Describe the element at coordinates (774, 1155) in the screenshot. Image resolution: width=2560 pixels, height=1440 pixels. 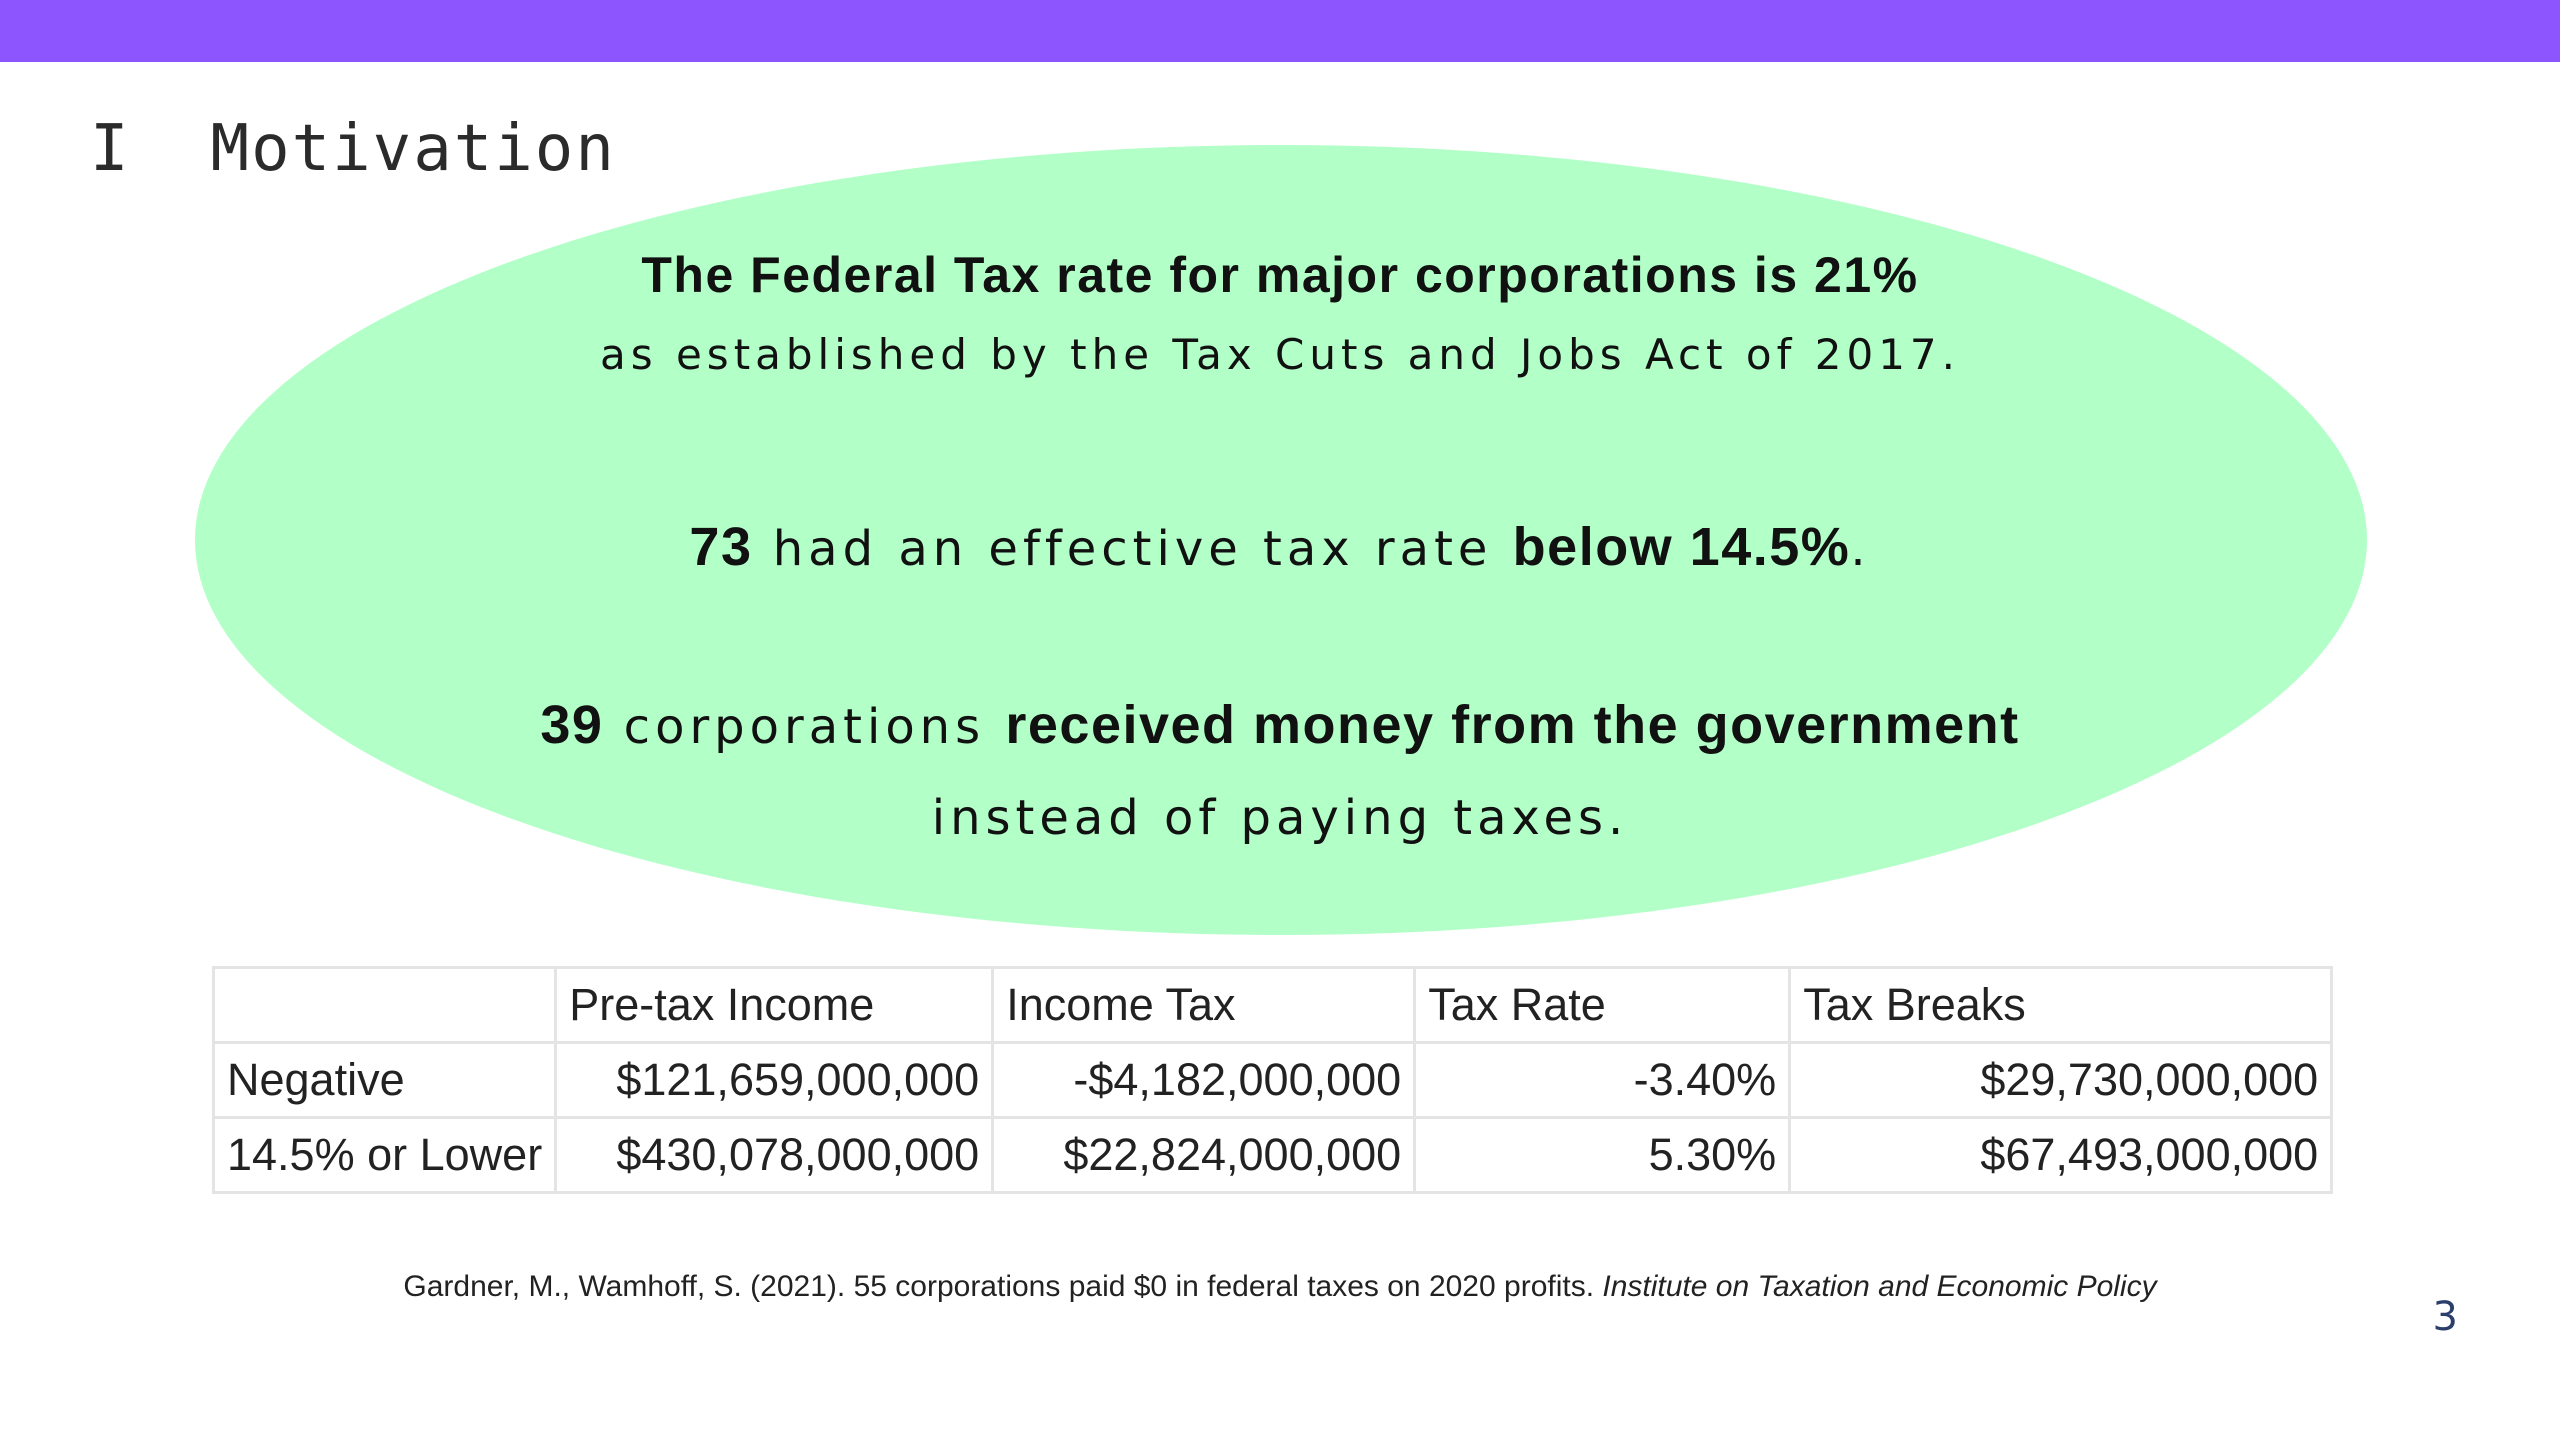
I see `table-cell: $430,078,000,000` at that location.